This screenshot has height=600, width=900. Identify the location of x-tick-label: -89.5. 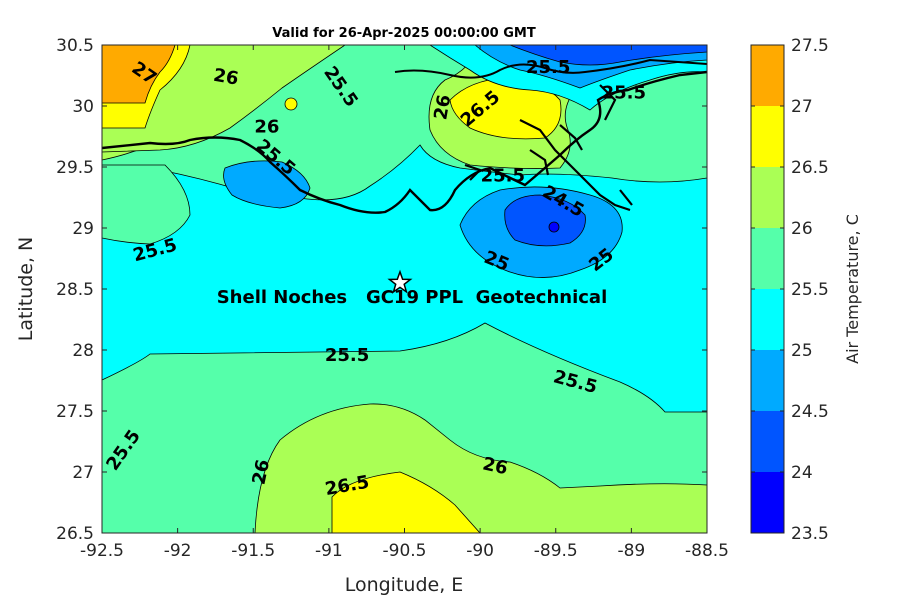
(556, 551).